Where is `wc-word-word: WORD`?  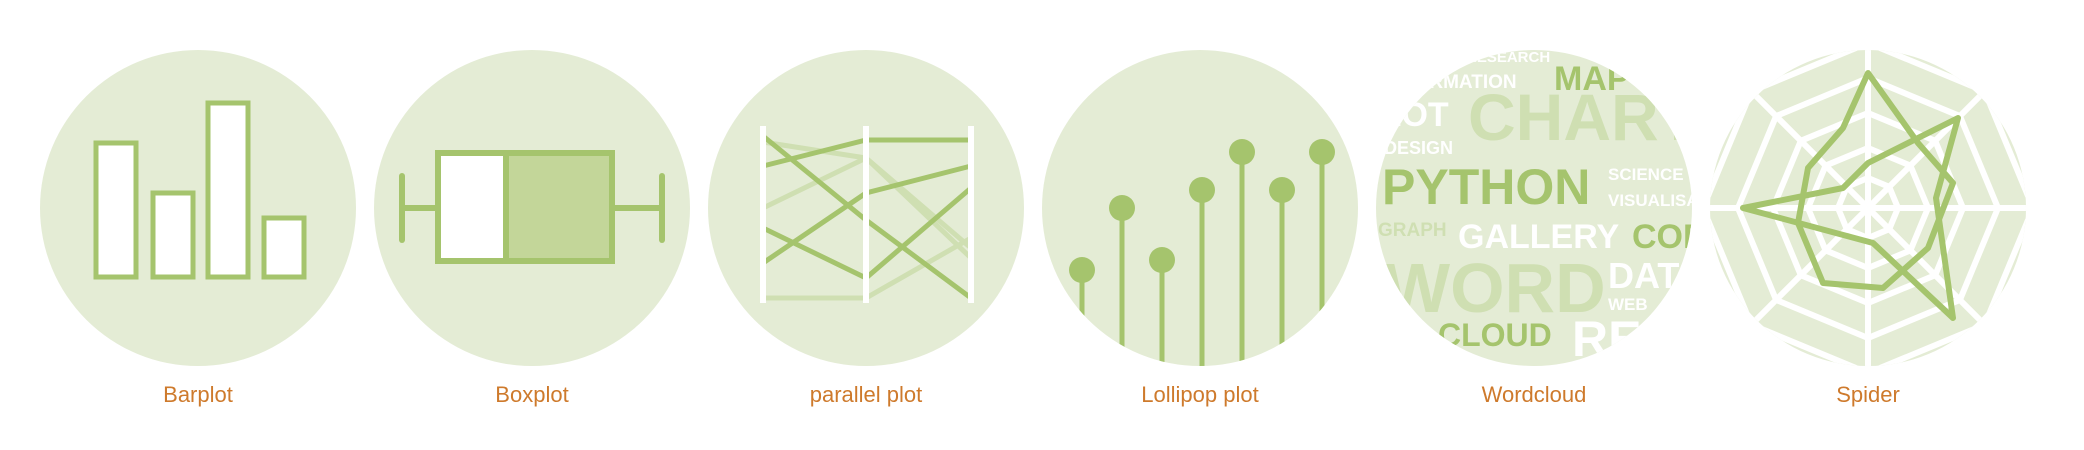 wc-word-word: WORD is located at coordinates (1495, 288).